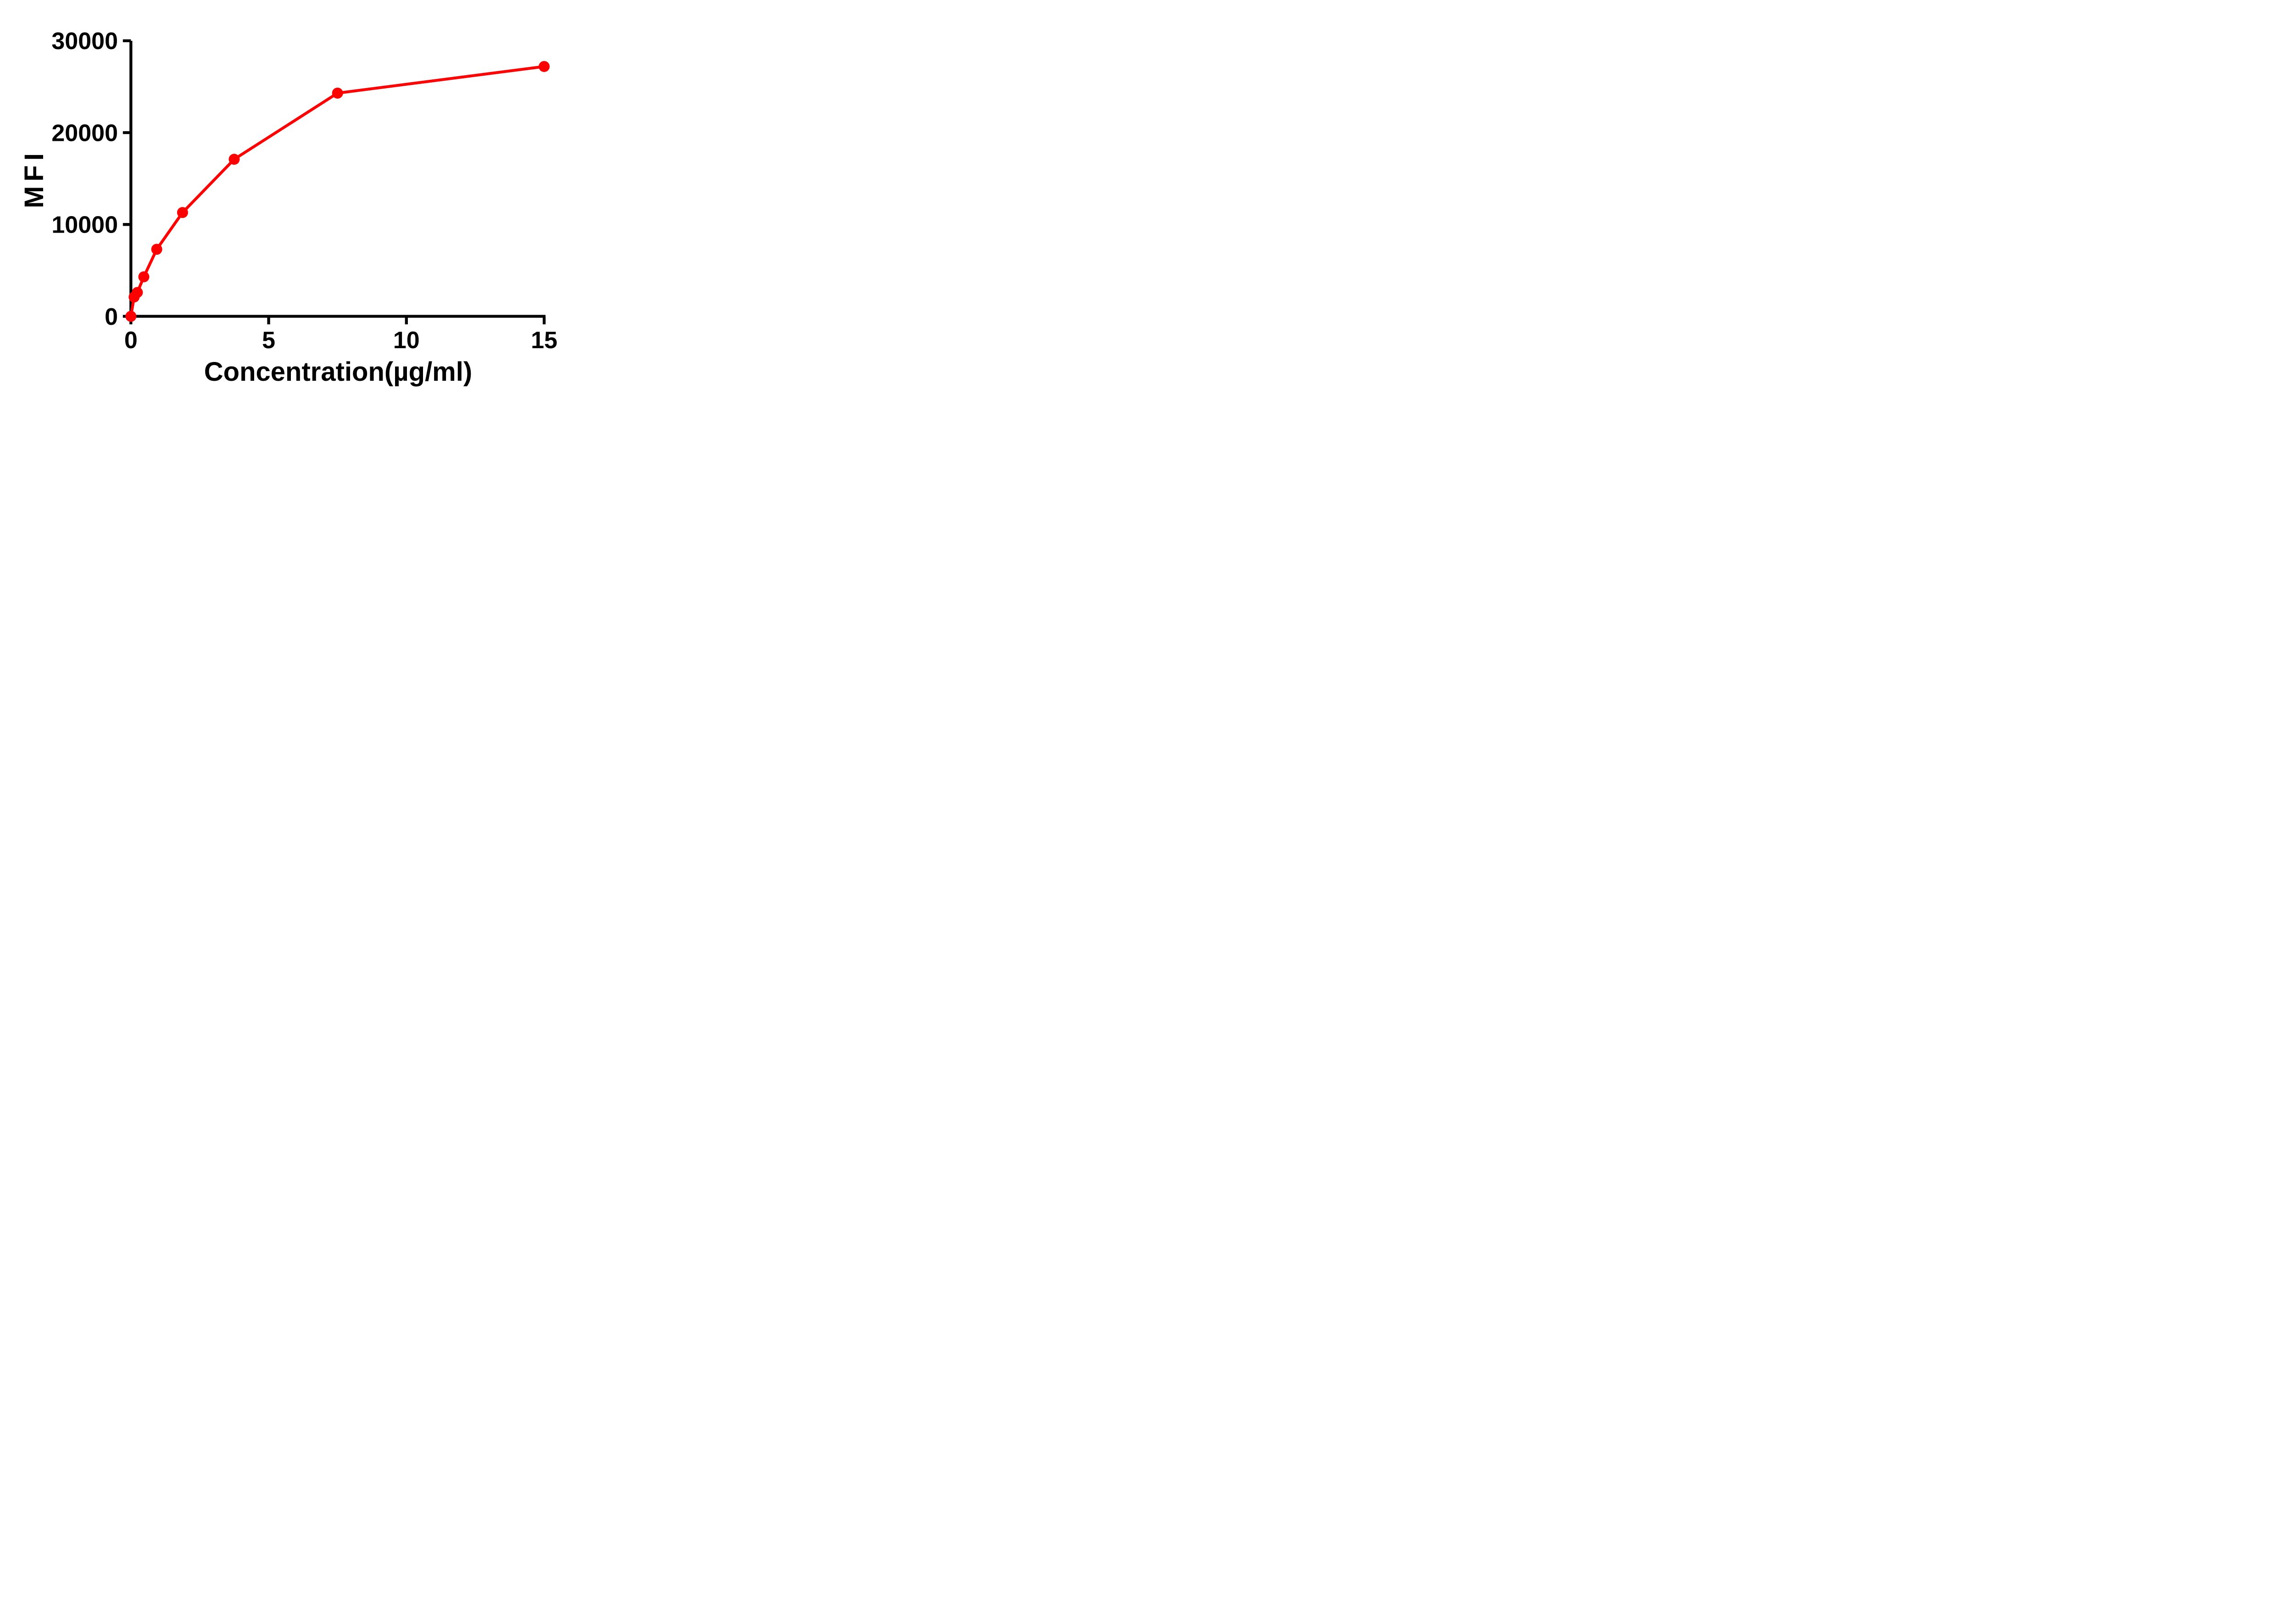 The width and height of the screenshot is (2294, 1624). What do you see at coordinates (406, 340) in the screenshot?
I see `x-tick-label: 10` at bounding box center [406, 340].